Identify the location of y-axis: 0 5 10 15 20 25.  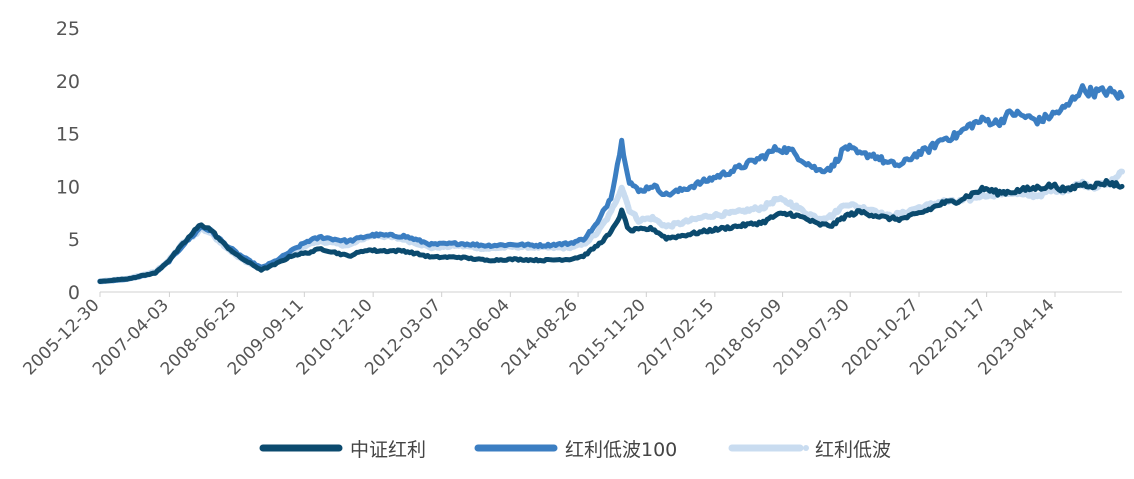
(68, 161).